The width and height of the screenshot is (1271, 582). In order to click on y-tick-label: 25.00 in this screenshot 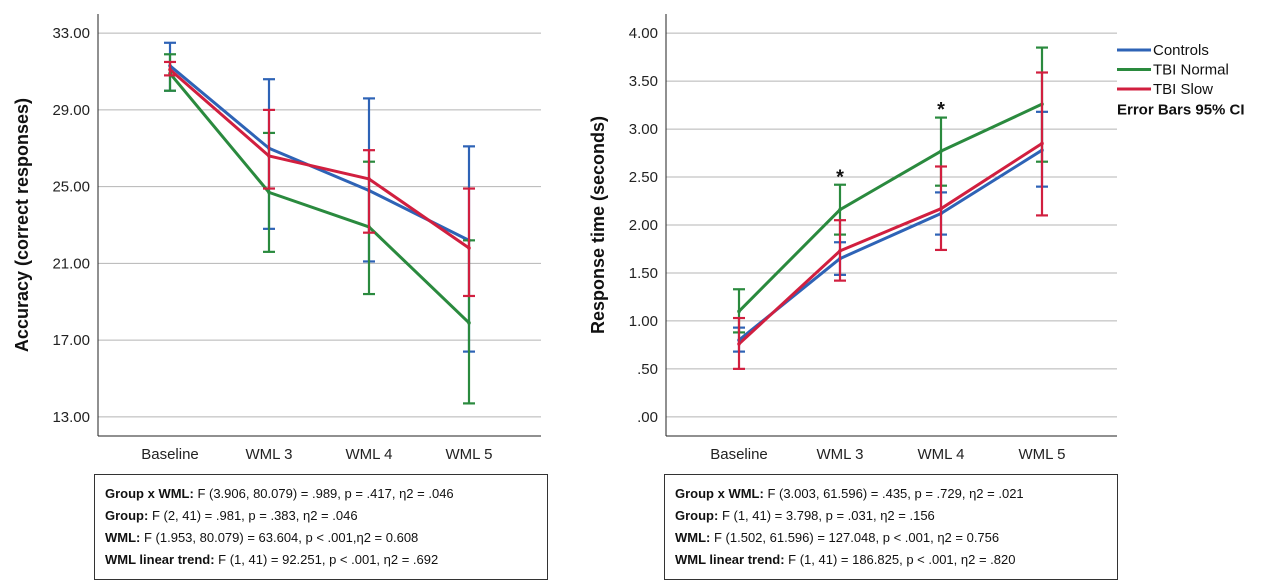, I will do `click(71, 187)`.